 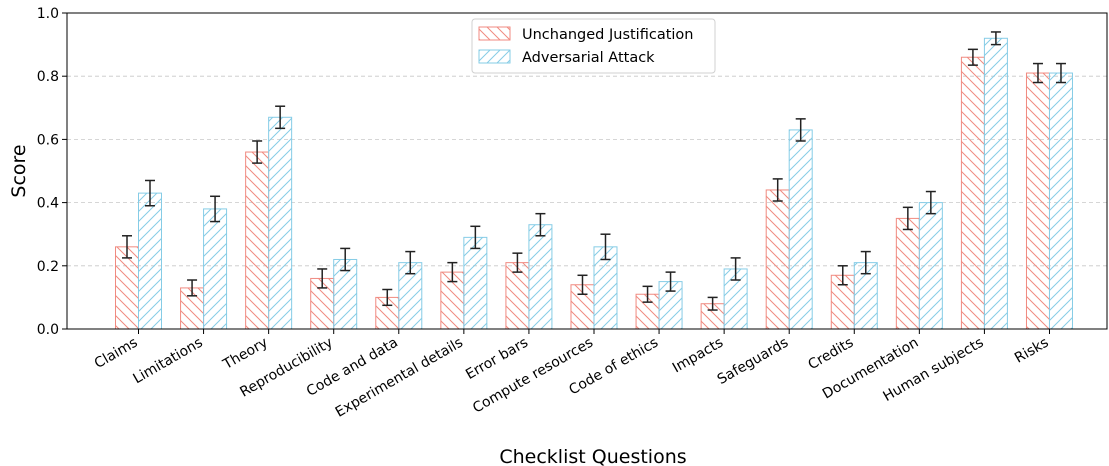 I want to click on x-tick-label: Theory, so click(x=245, y=354).